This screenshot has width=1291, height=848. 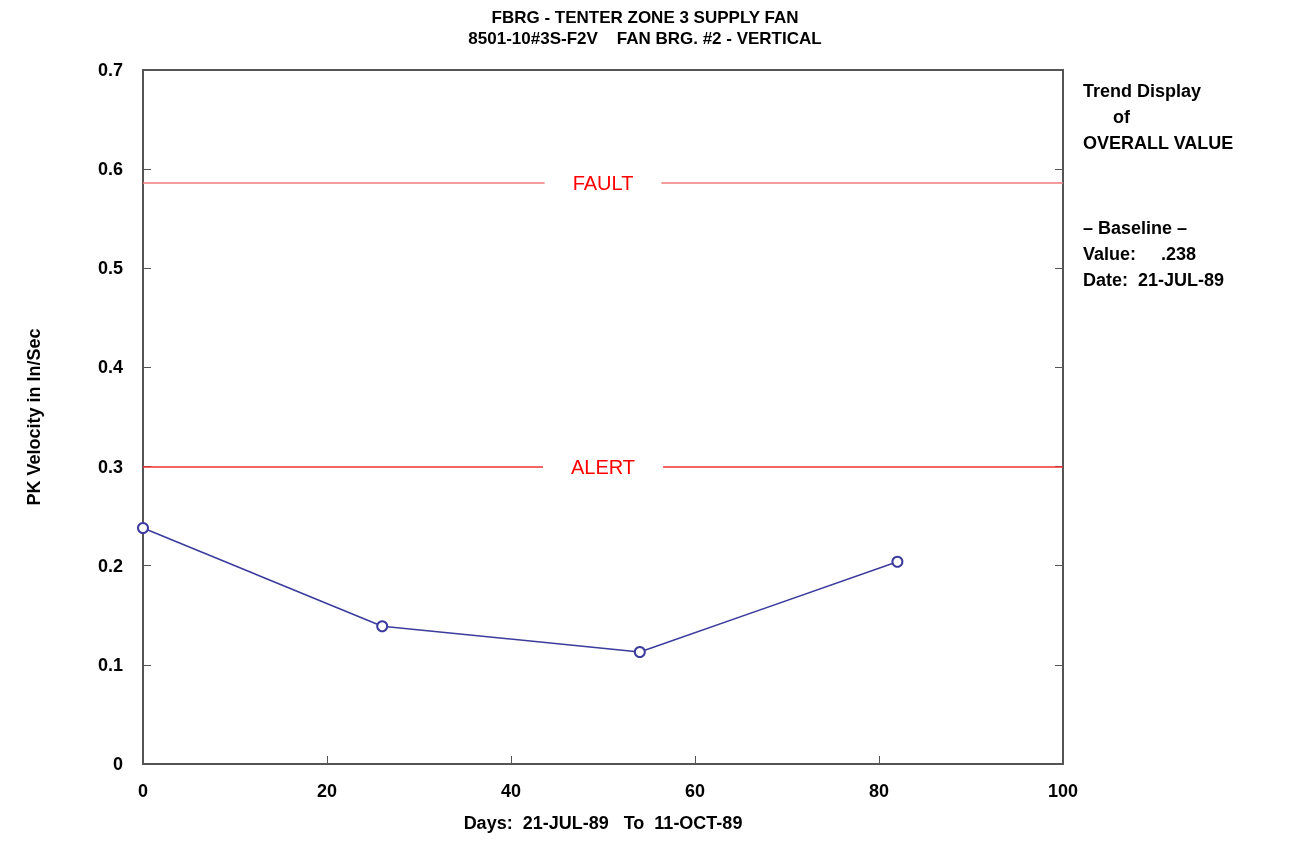 What do you see at coordinates (695, 791) in the screenshot?
I see `x-tick-label: 60` at bounding box center [695, 791].